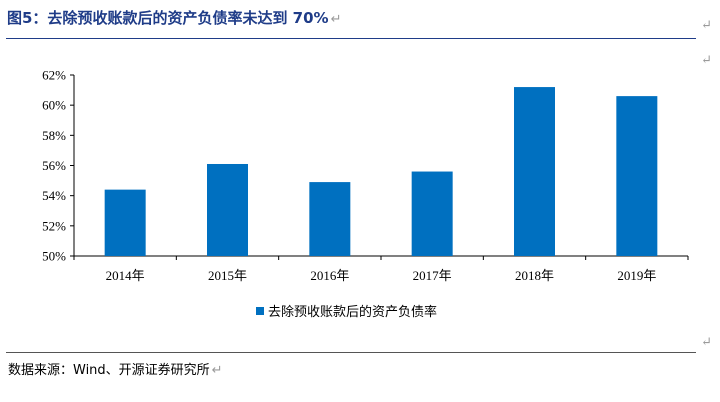 The width and height of the screenshot is (720, 402). I want to click on y-tick-label: 52%, so click(54, 225).